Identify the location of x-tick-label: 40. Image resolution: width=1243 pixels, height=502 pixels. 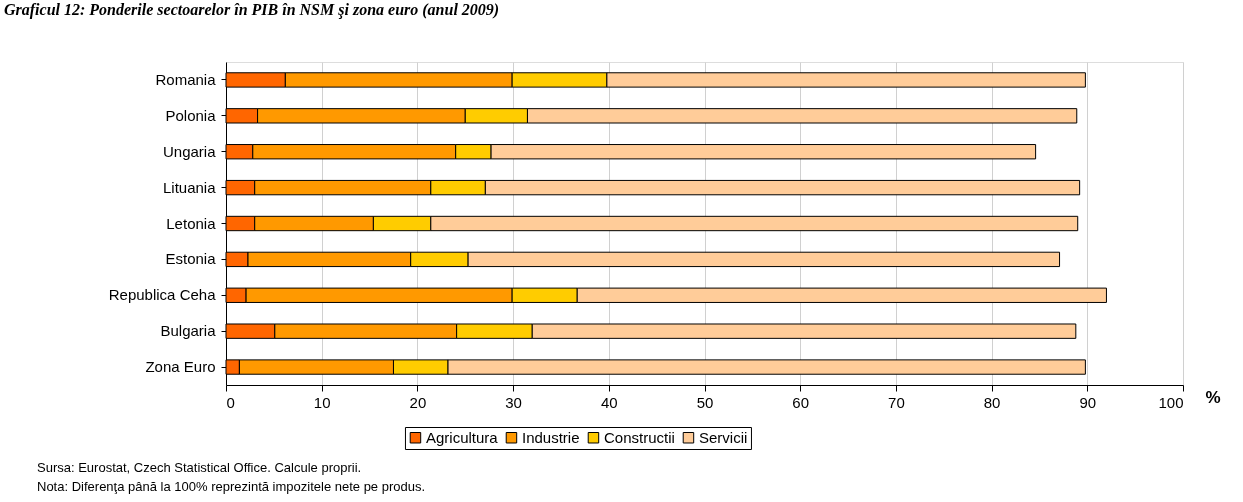
(609, 402).